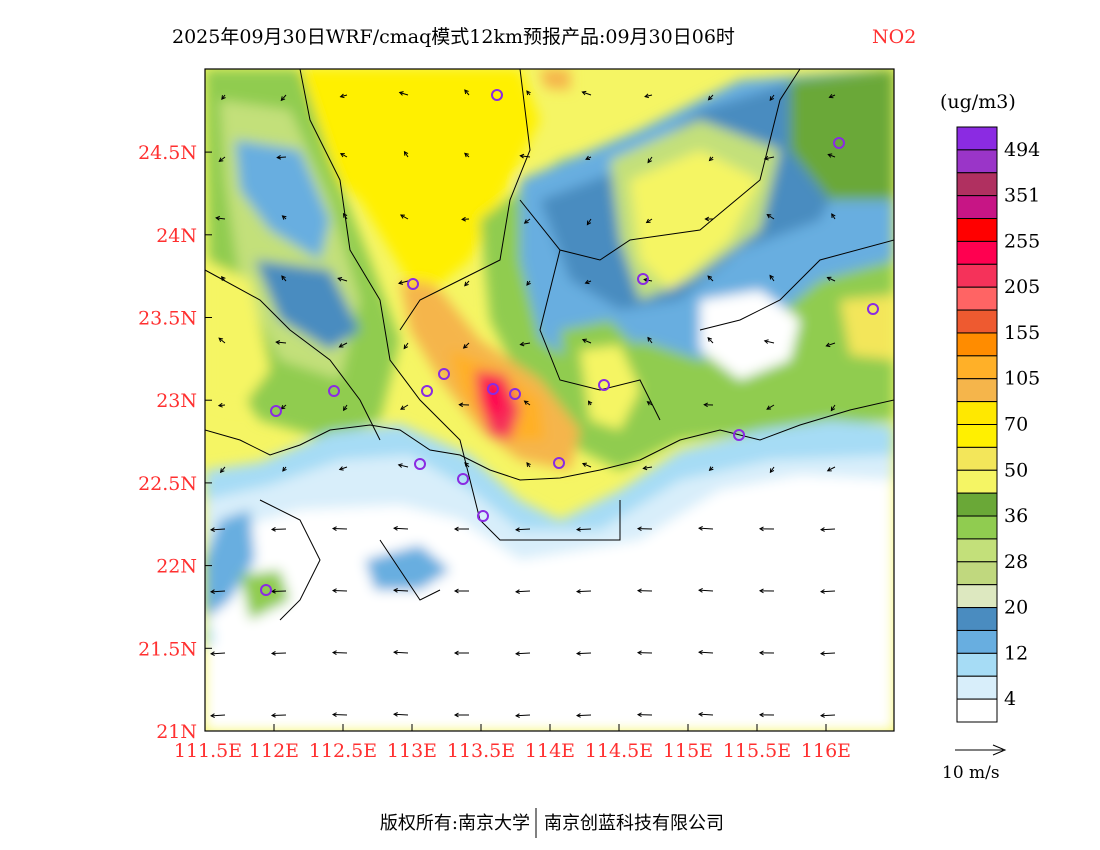  Describe the element at coordinates (1022, 241) in the screenshot. I see `colorbar-label: 255` at that location.